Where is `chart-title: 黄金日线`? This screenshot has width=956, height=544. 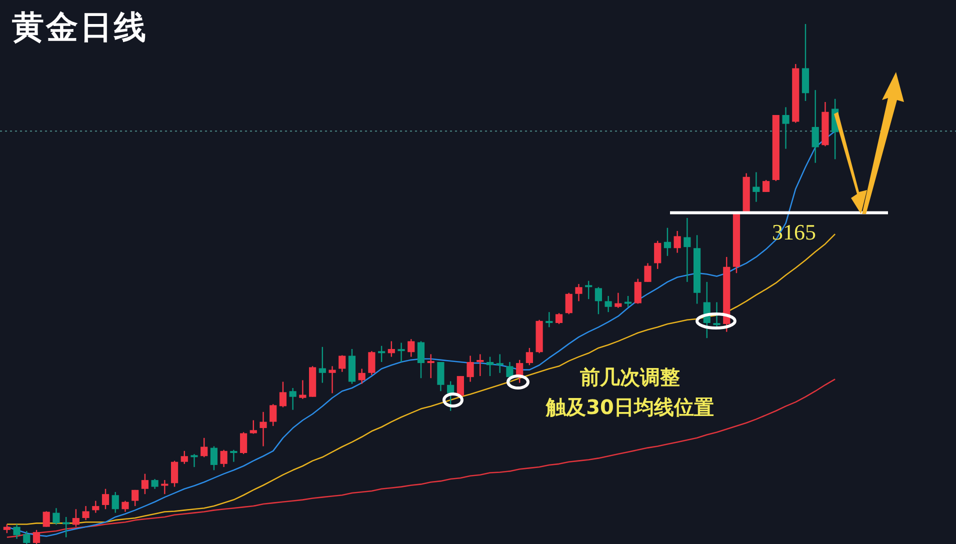
chart-title: 黄金日线 is located at coordinates (80, 27).